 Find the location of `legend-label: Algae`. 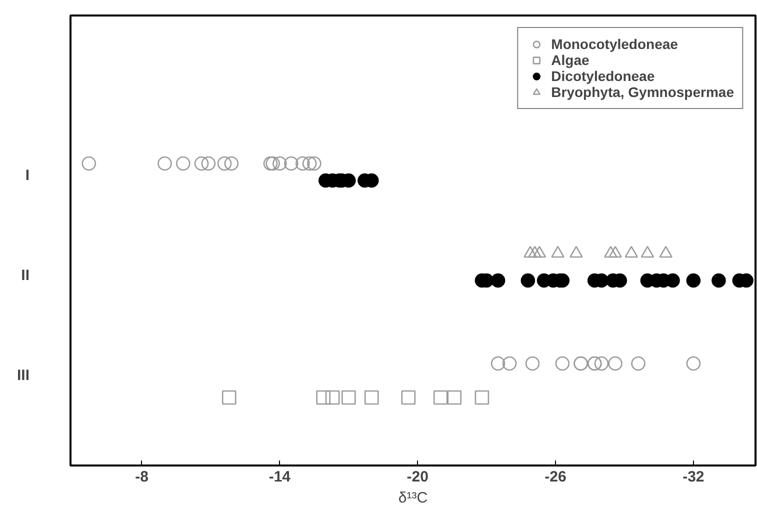

legend-label: Algae is located at coordinates (570, 60).